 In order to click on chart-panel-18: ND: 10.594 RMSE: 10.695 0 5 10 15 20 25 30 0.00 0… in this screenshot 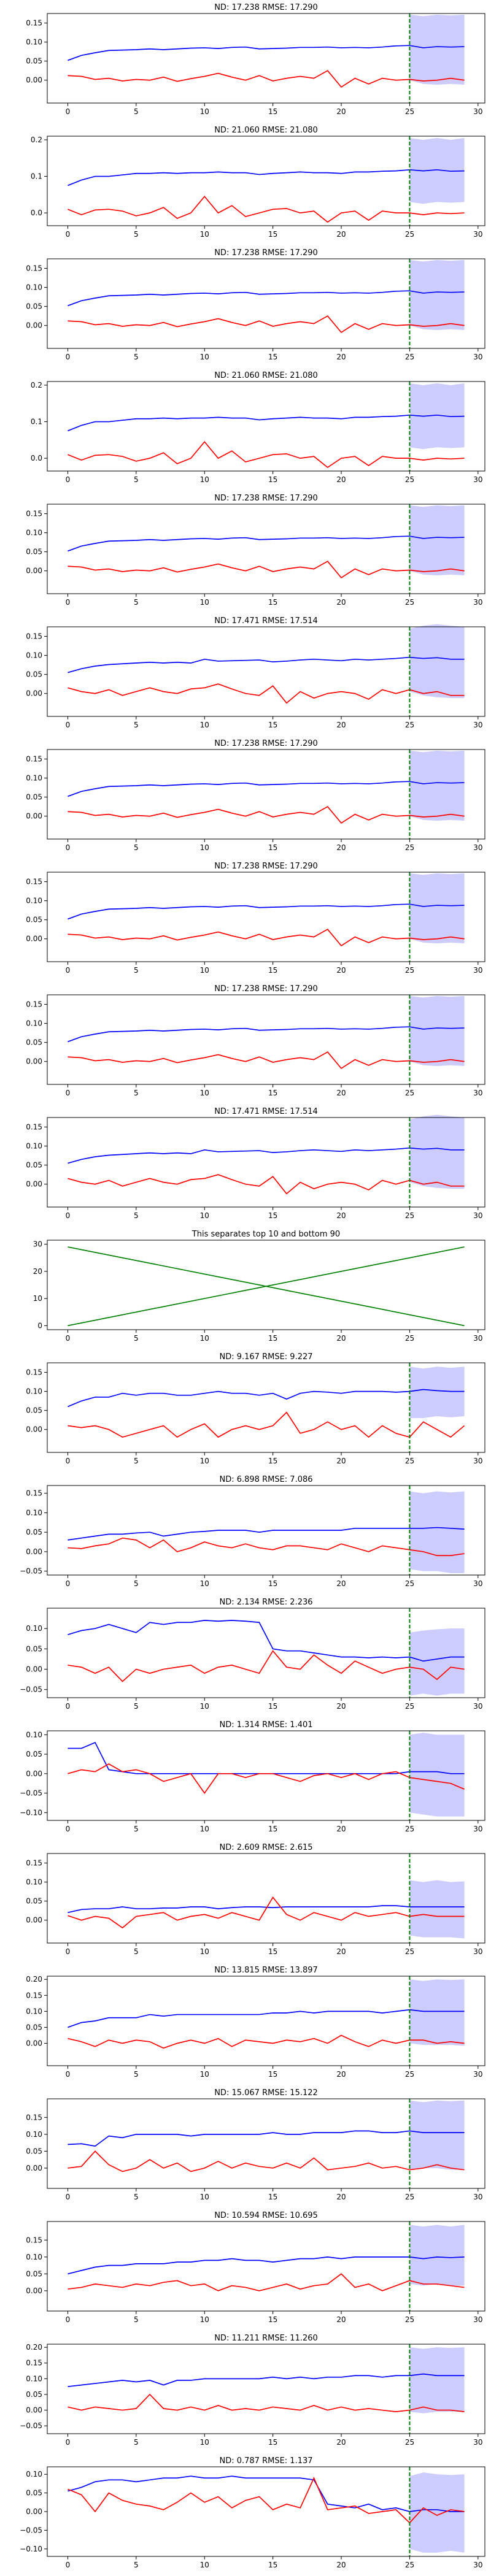, I will do `click(256, 2267)`.